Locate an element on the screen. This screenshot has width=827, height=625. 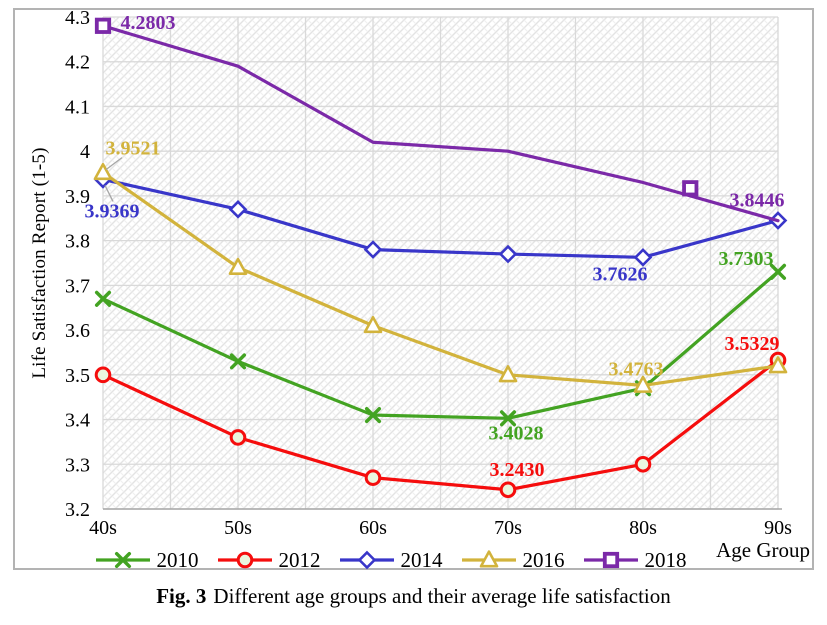
legend-label: 2012 is located at coordinates (299, 559).